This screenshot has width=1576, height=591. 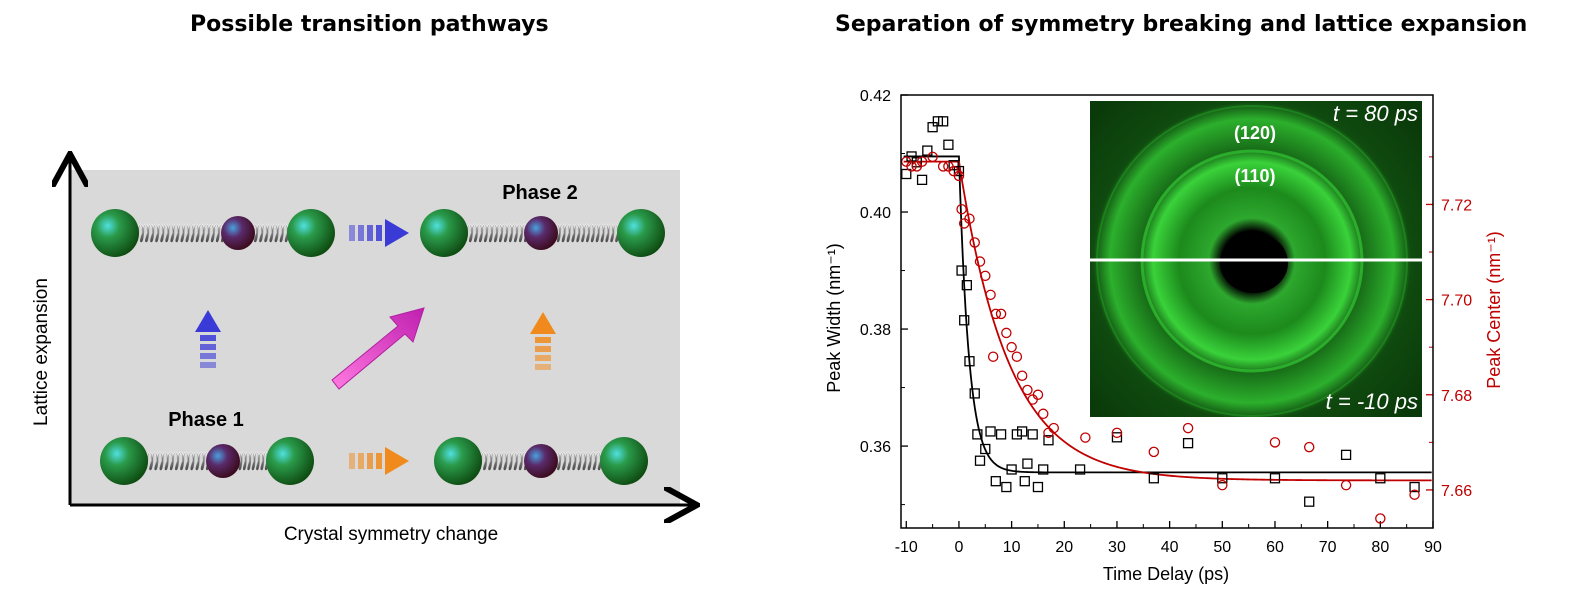 I want to click on x-tick-label: -10, so click(x=906, y=547).